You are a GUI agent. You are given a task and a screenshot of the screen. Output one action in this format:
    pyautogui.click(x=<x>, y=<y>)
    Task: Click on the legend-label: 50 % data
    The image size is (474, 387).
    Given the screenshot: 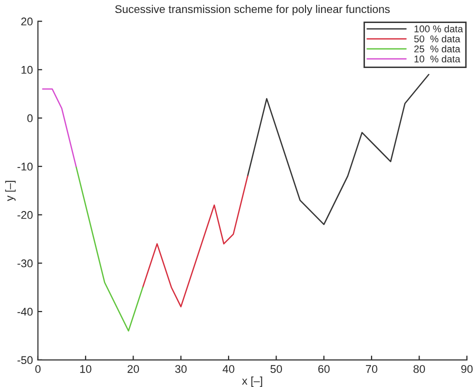 What is the action you would take?
    pyautogui.click(x=437, y=38)
    